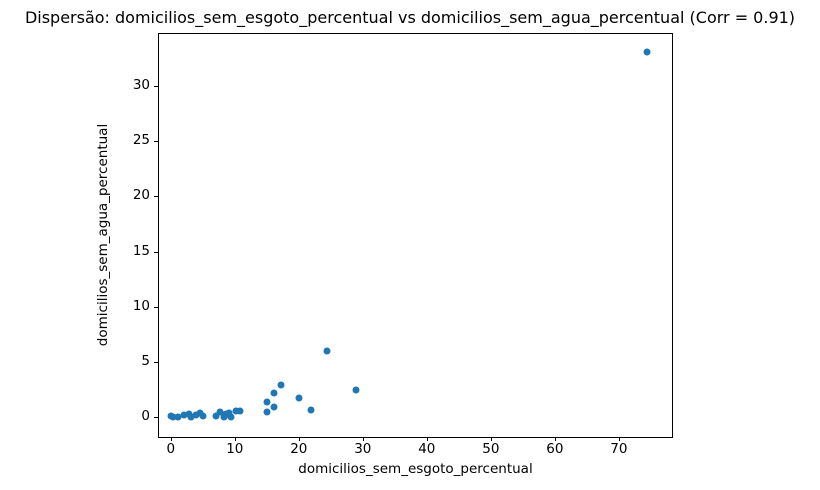 The image size is (820, 490). Describe the element at coordinates (141, 305) in the screenshot. I see `y-tick-label: 10` at that location.